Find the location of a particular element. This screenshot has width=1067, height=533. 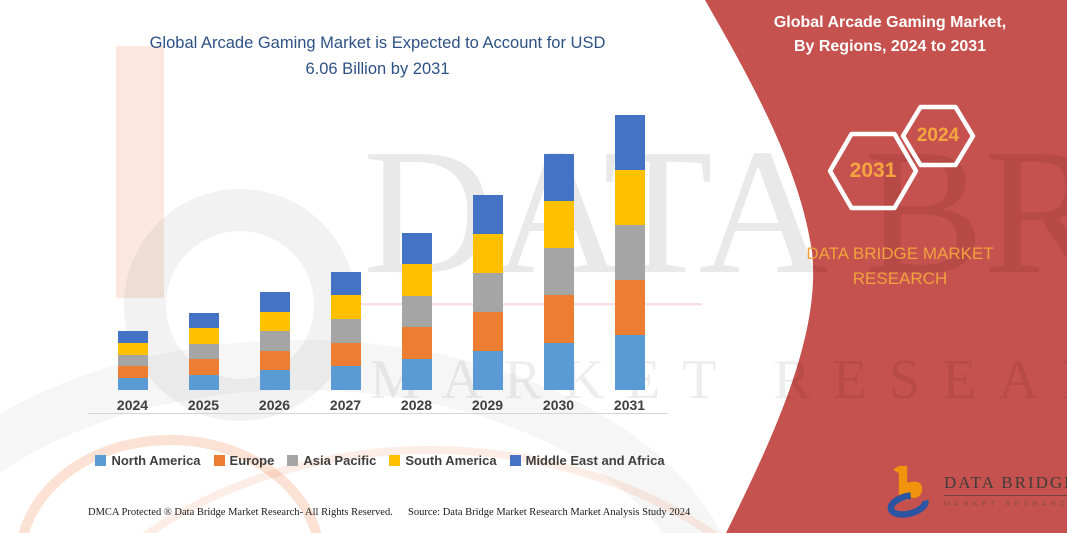

bar-segment-asia-pacific-2031 is located at coordinates (629, 252).